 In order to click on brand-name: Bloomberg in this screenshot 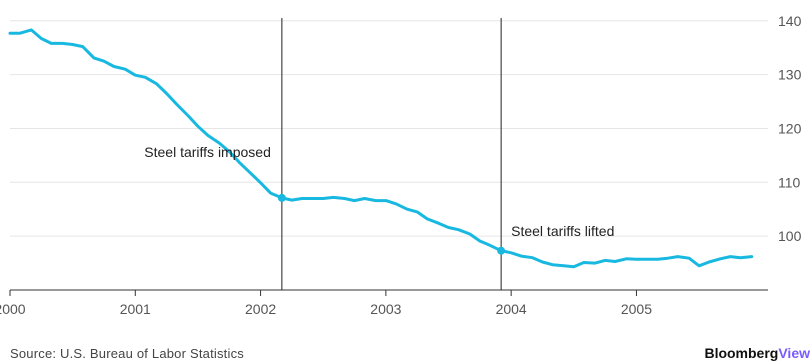, I will do `click(741, 353)`.